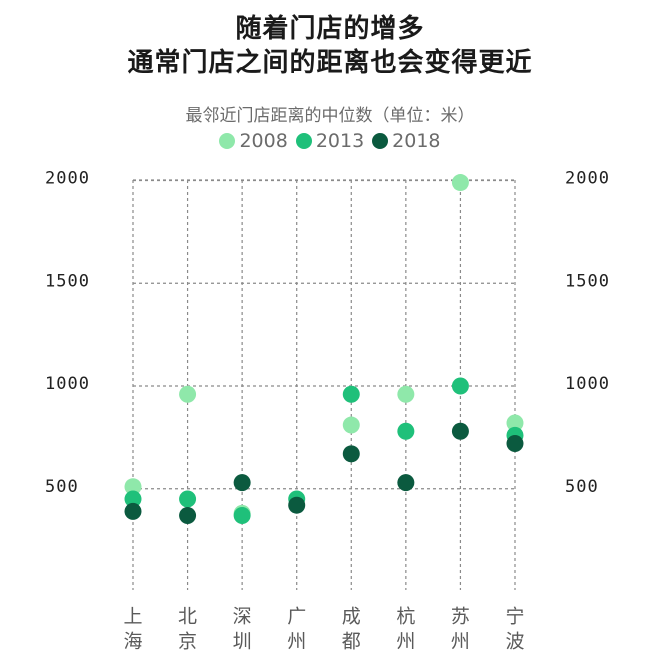 The image size is (660, 655). Describe the element at coordinates (330, 63) in the screenshot. I see `chart-subtitle: 通常门店之间的距离也会变得更近` at that location.